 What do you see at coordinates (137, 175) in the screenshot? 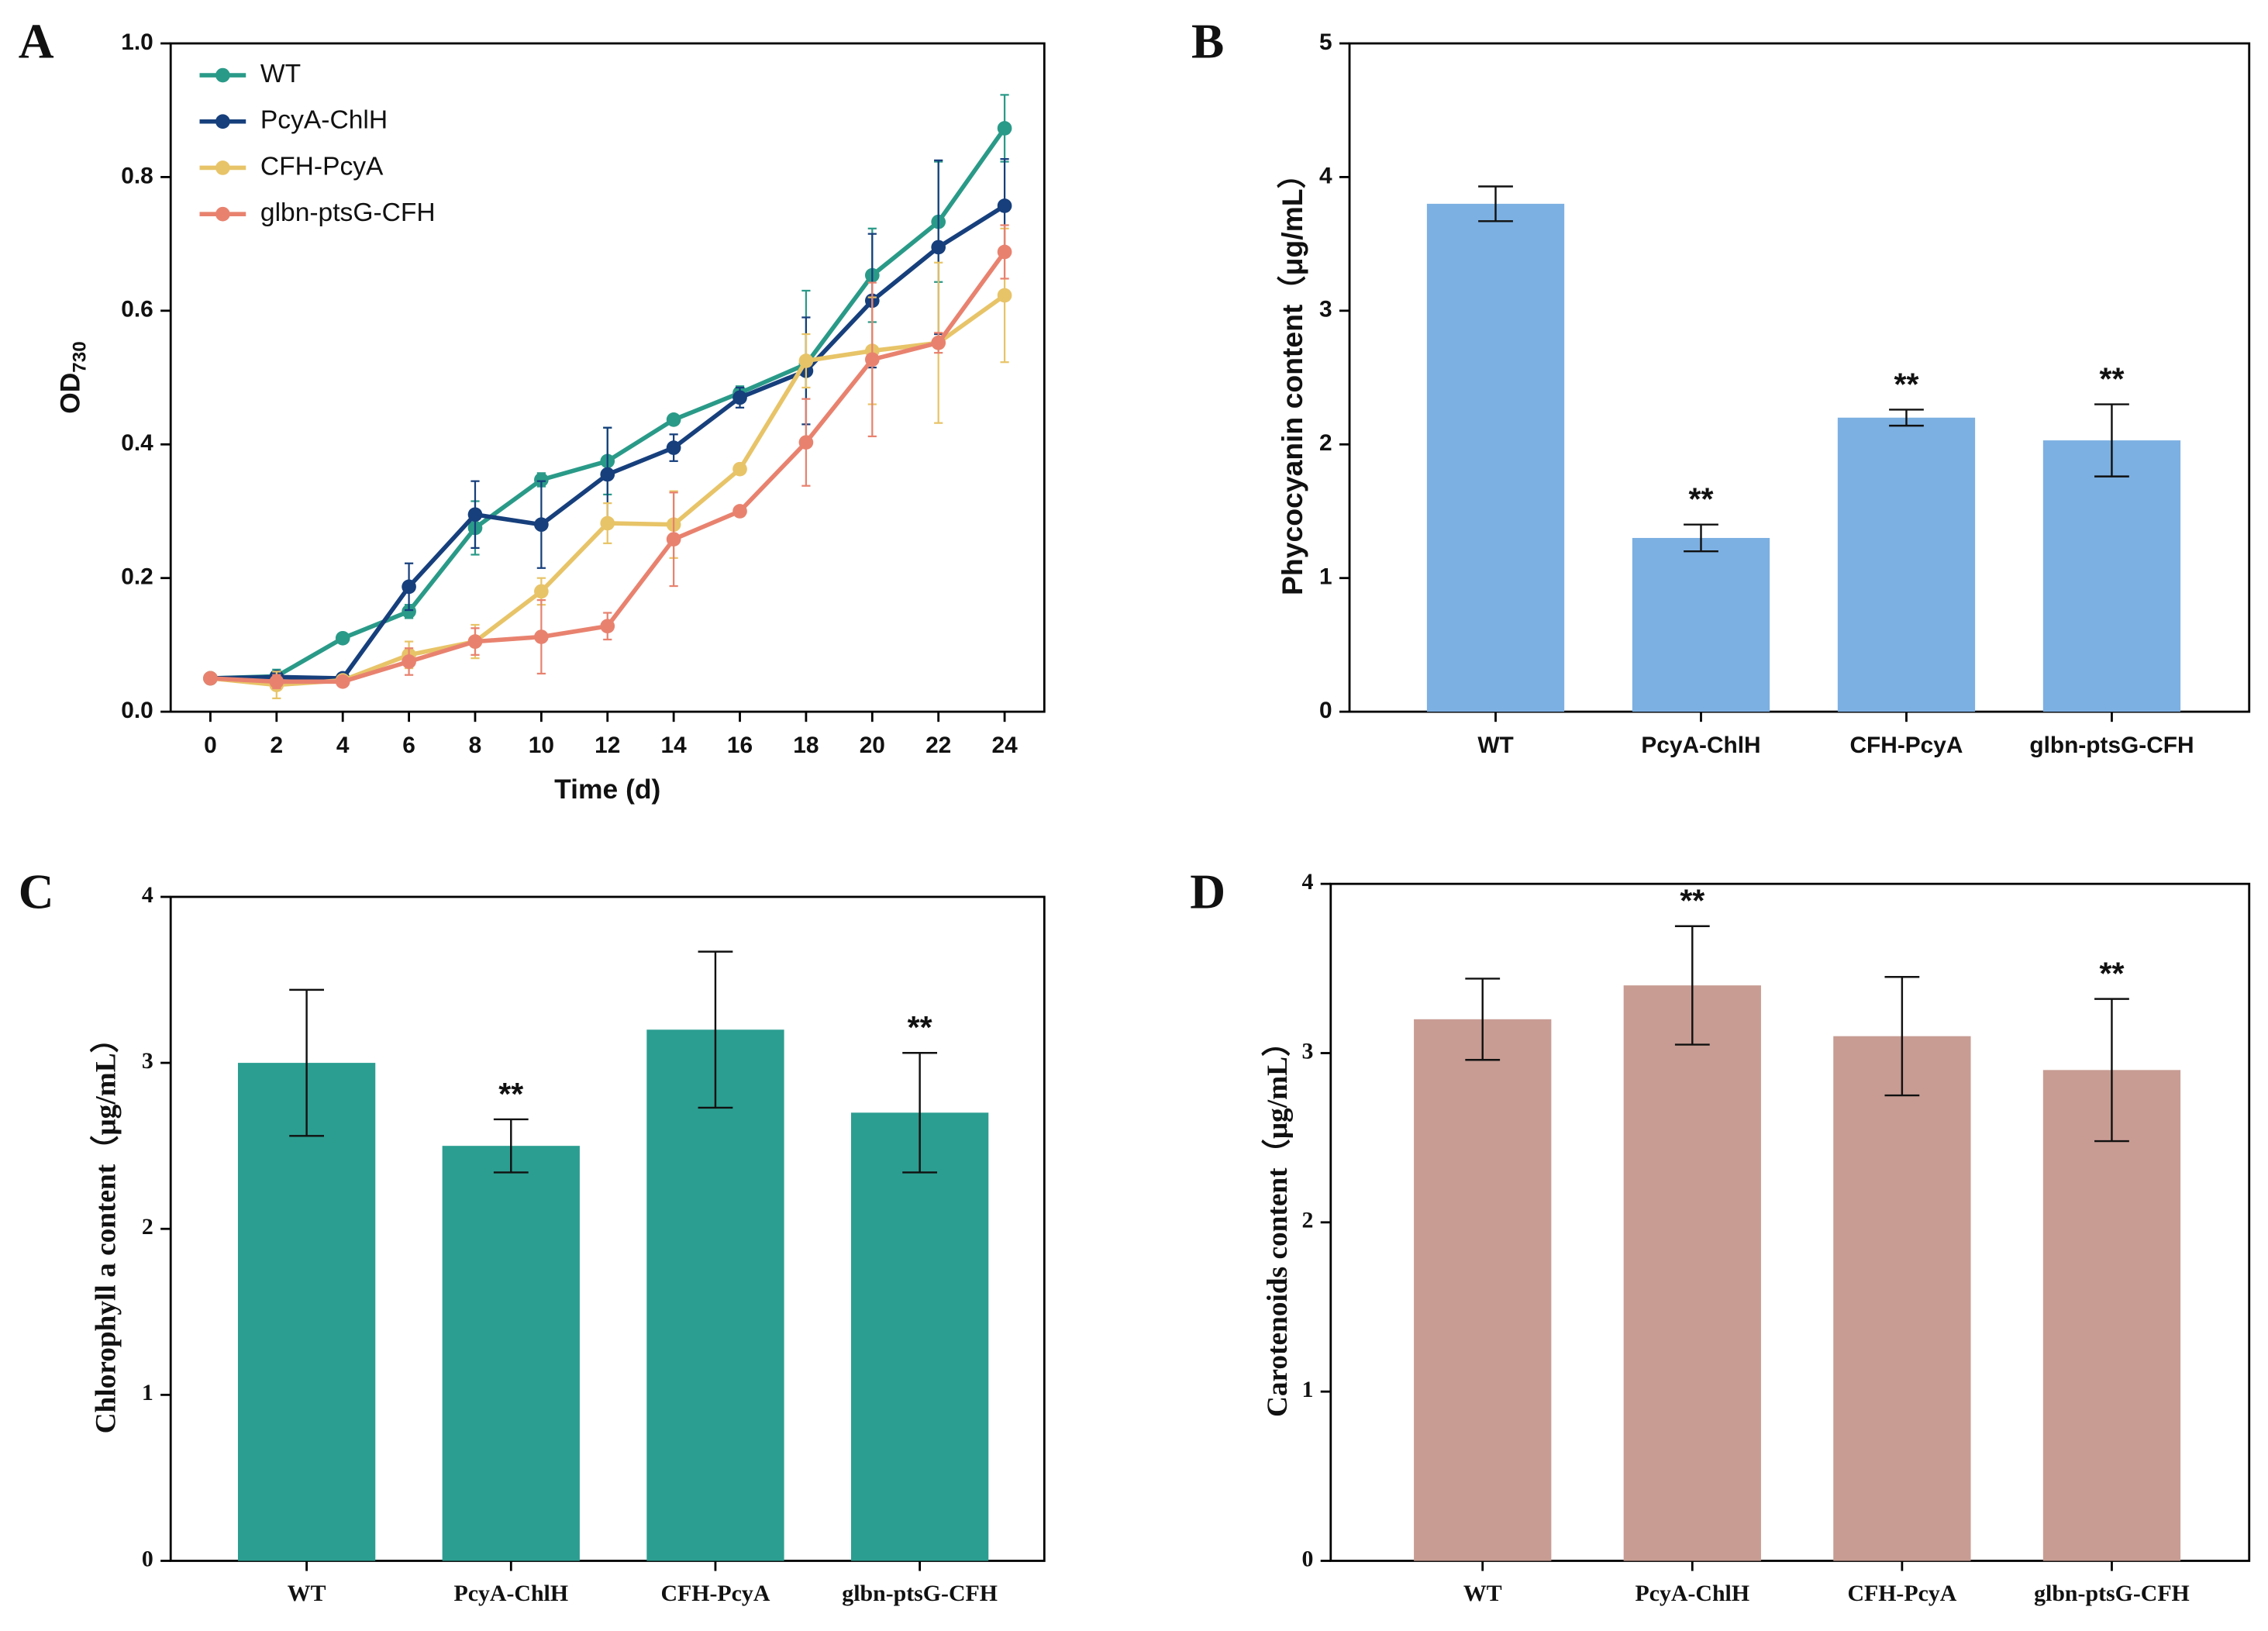
I see `y-tick-label: 0.8` at bounding box center [137, 175].